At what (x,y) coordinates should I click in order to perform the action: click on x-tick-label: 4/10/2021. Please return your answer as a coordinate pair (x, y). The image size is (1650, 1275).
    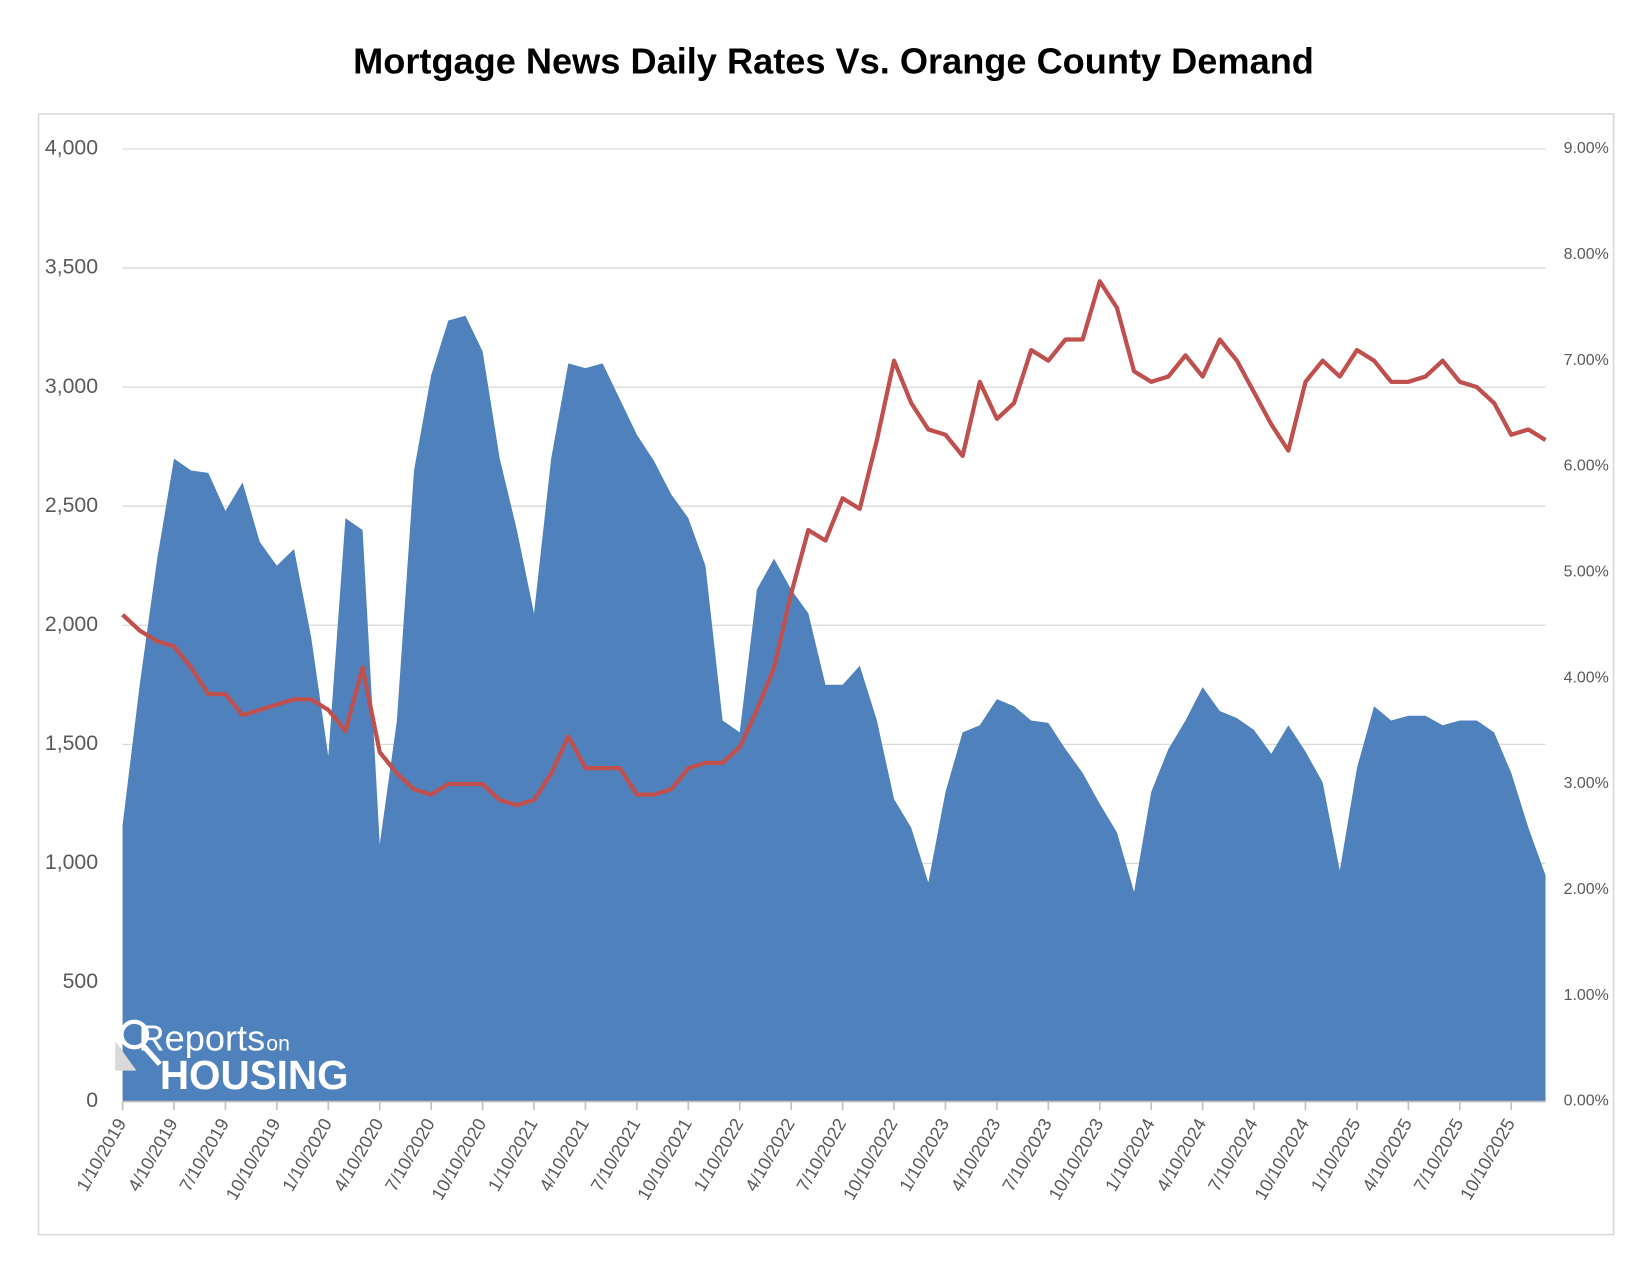
    Looking at the image, I should click on (565, 1155).